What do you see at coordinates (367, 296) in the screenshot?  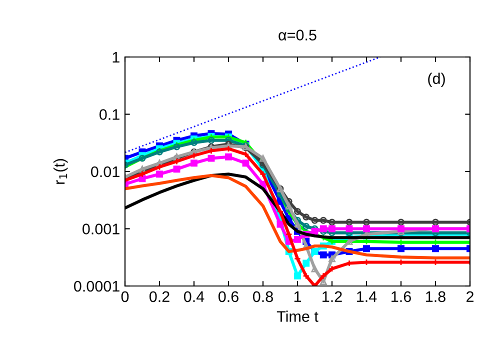 I see `x-tick-label: 1.4` at bounding box center [367, 296].